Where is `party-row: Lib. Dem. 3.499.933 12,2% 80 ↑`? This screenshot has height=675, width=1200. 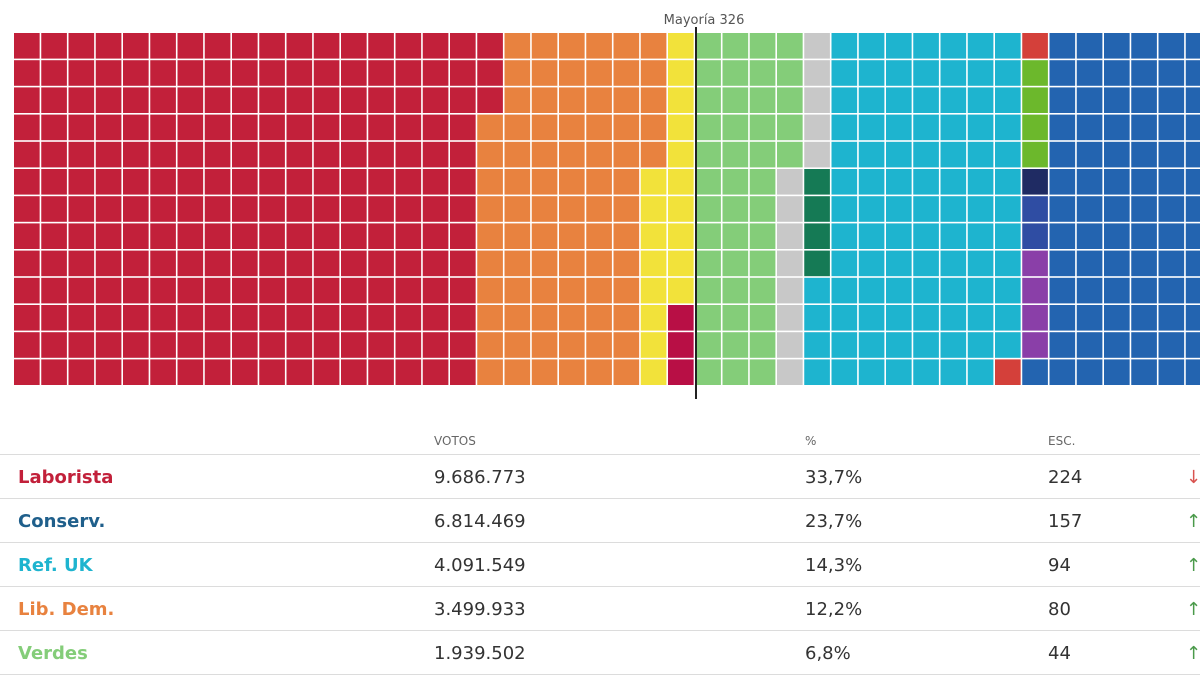 party-row: Lib. Dem. 3.499.933 12,2% 80 ↑ is located at coordinates (600, 609).